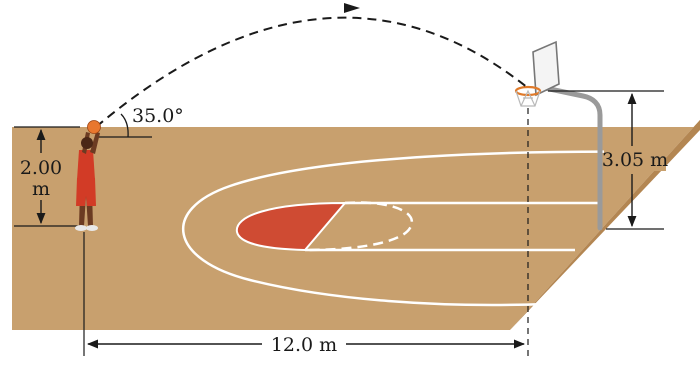 Image resolution: width=700 pixels, height=367 pixels. What do you see at coordinates (359, 226) in the screenshot?
I see `free-throw-circle-dashed` at bounding box center [359, 226].